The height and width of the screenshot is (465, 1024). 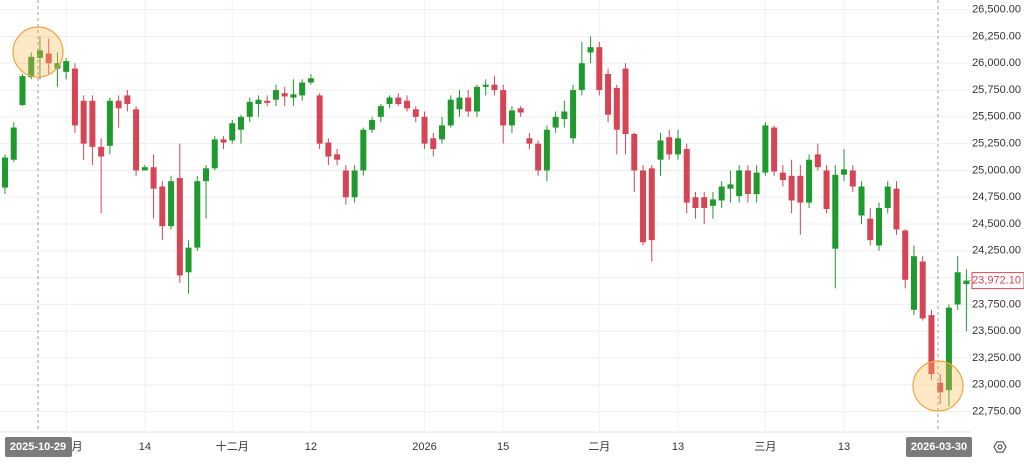 I want to click on y-tick-label: 26,250.00, so click(x=996, y=36).